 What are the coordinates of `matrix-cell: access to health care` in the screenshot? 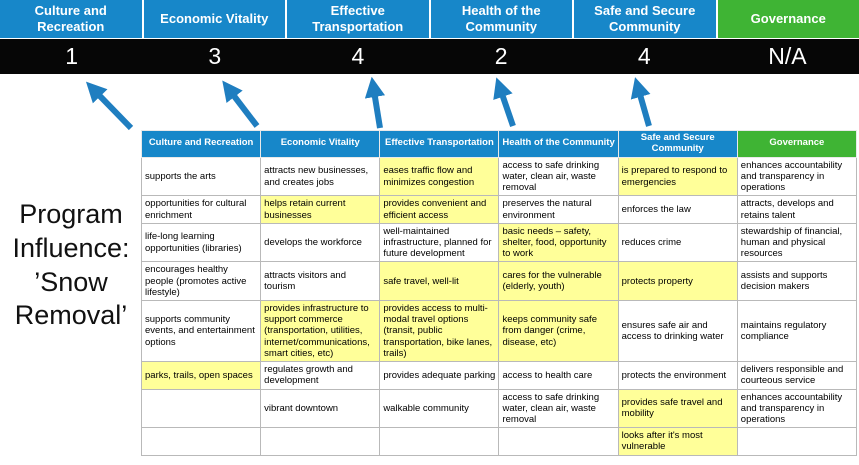 It's located at (558, 375).